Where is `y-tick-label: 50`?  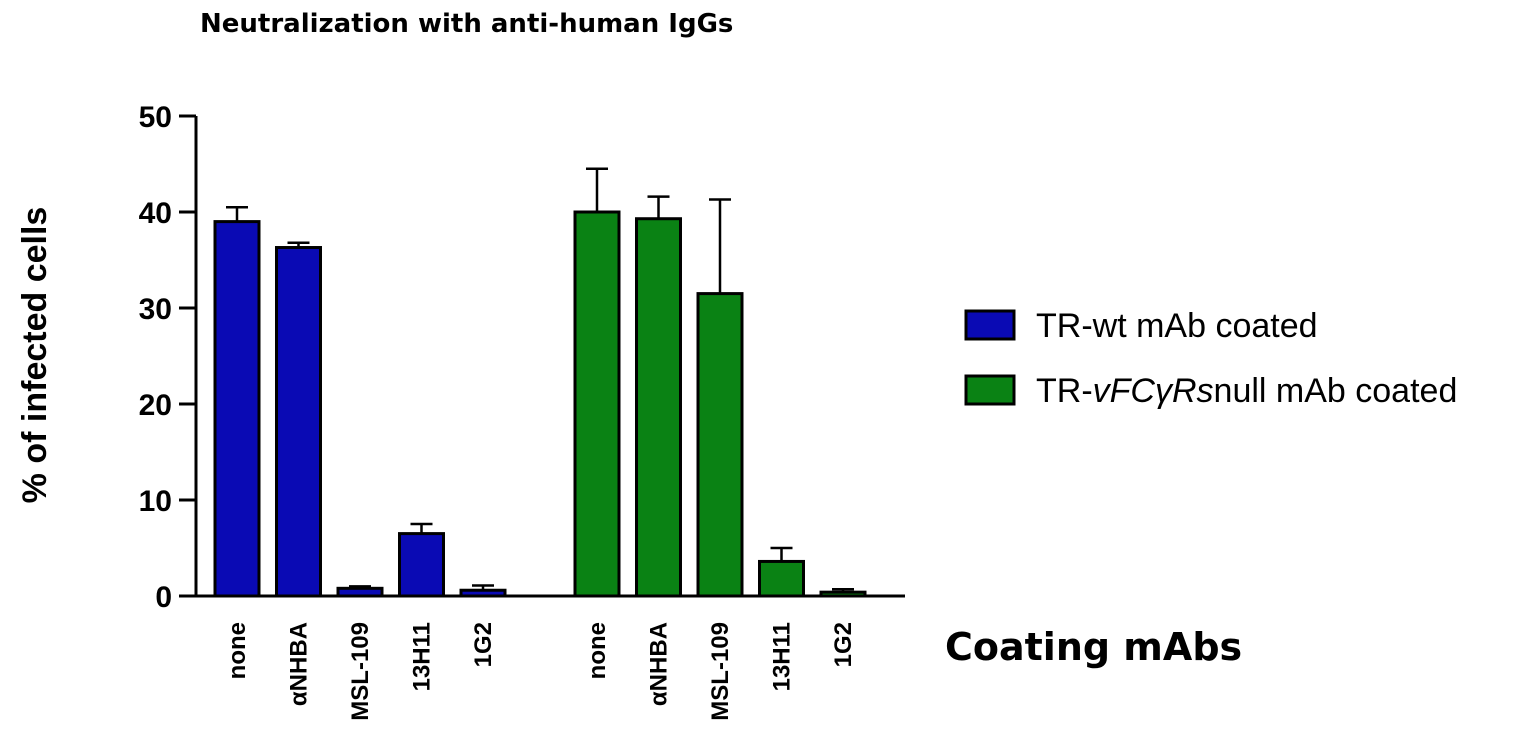 y-tick-label: 50 is located at coordinates (155, 117).